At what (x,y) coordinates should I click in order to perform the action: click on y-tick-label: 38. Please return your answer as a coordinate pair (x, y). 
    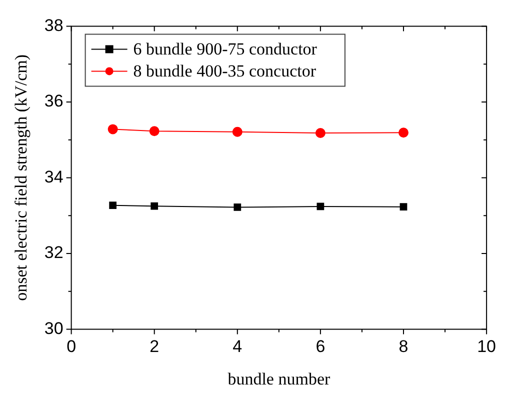
    Looking at the image, I should click on (54, 25).